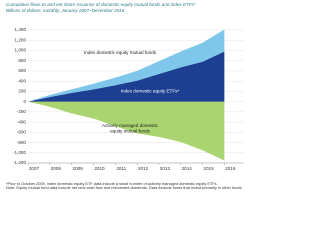  What do you see at coordinates (165, 168) in the screenshot?
I see `x-tick-label: 2013` at bounding box center [165, 168].